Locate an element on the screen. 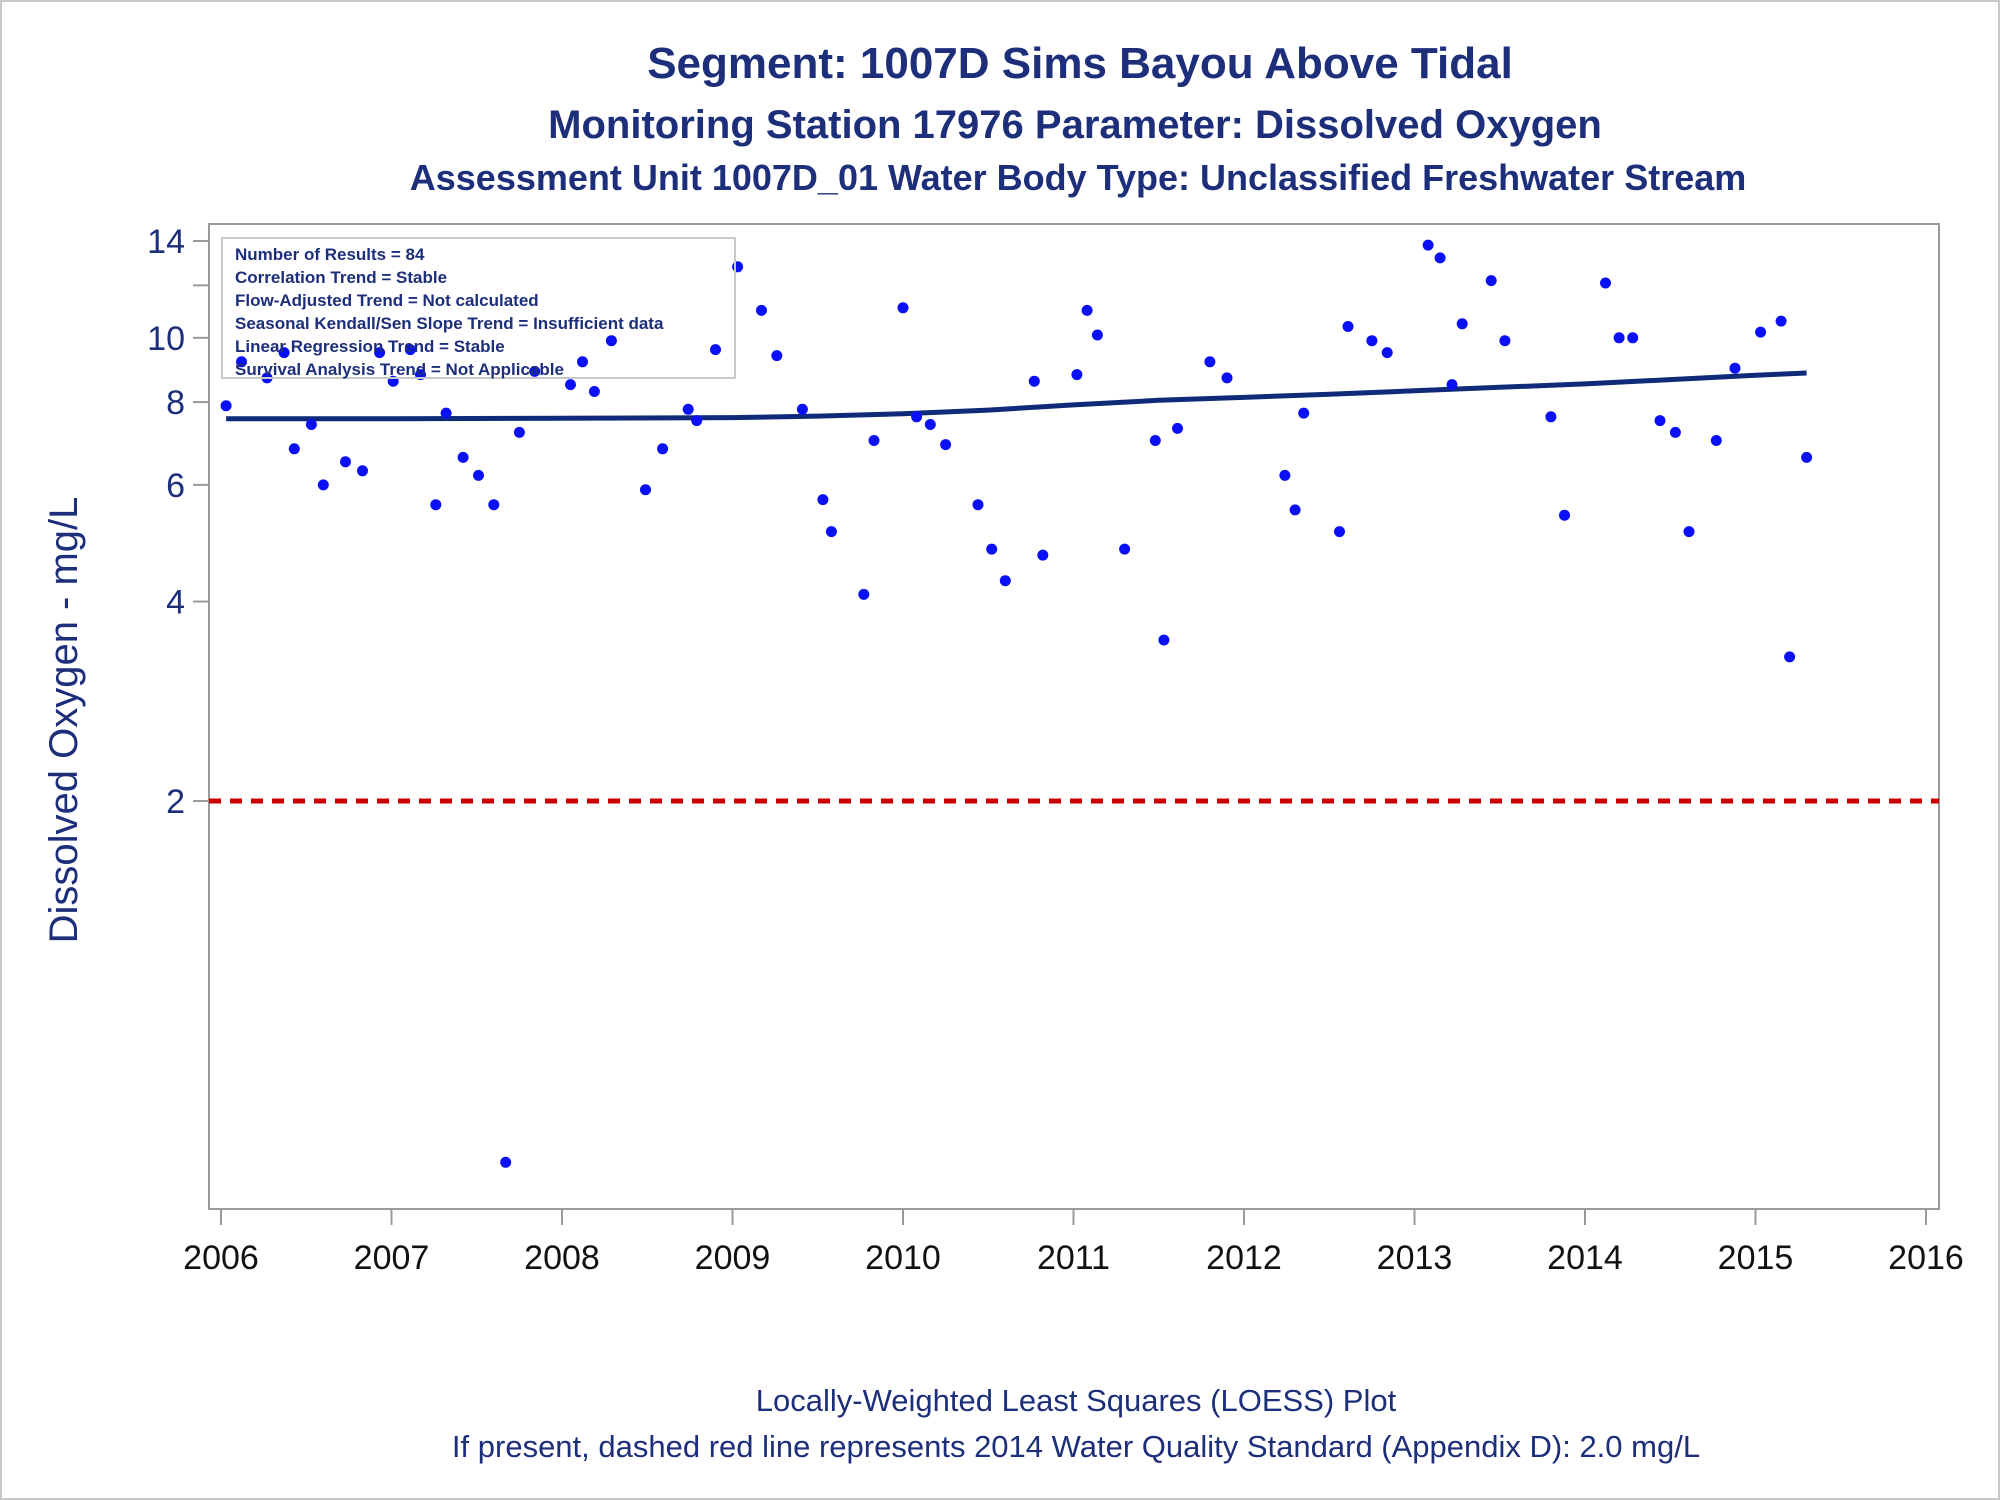 This screenshot has height=1500, width=2000. y-tick-label: 6 is located at coordinates (175, 486).